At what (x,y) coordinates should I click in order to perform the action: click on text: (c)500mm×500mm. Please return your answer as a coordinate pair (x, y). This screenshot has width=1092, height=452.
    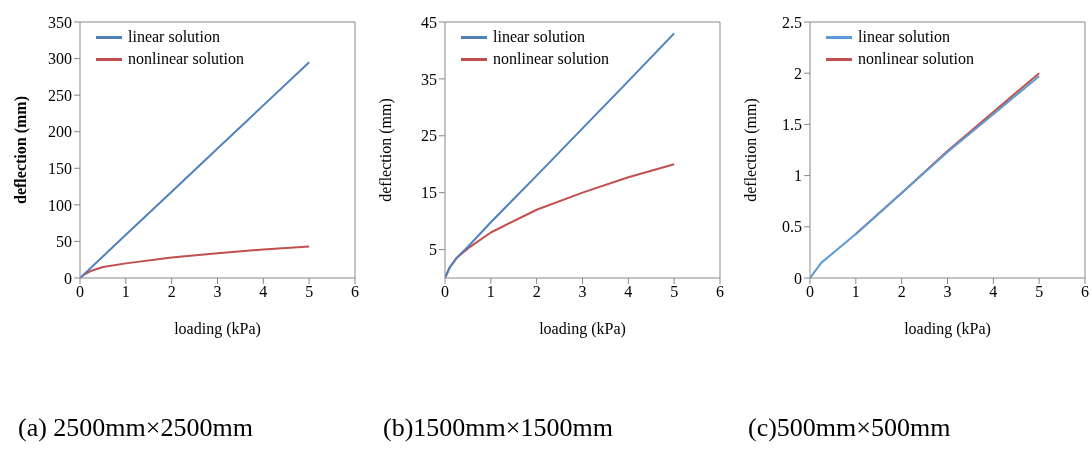
    Looking at the image, I should click on (849, 428).